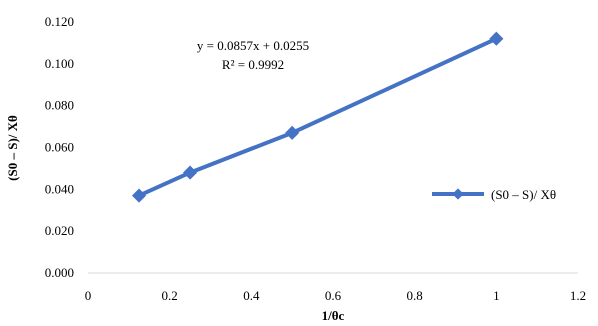  I want to click on x-tick-label: 0.6, so click(333, 295).